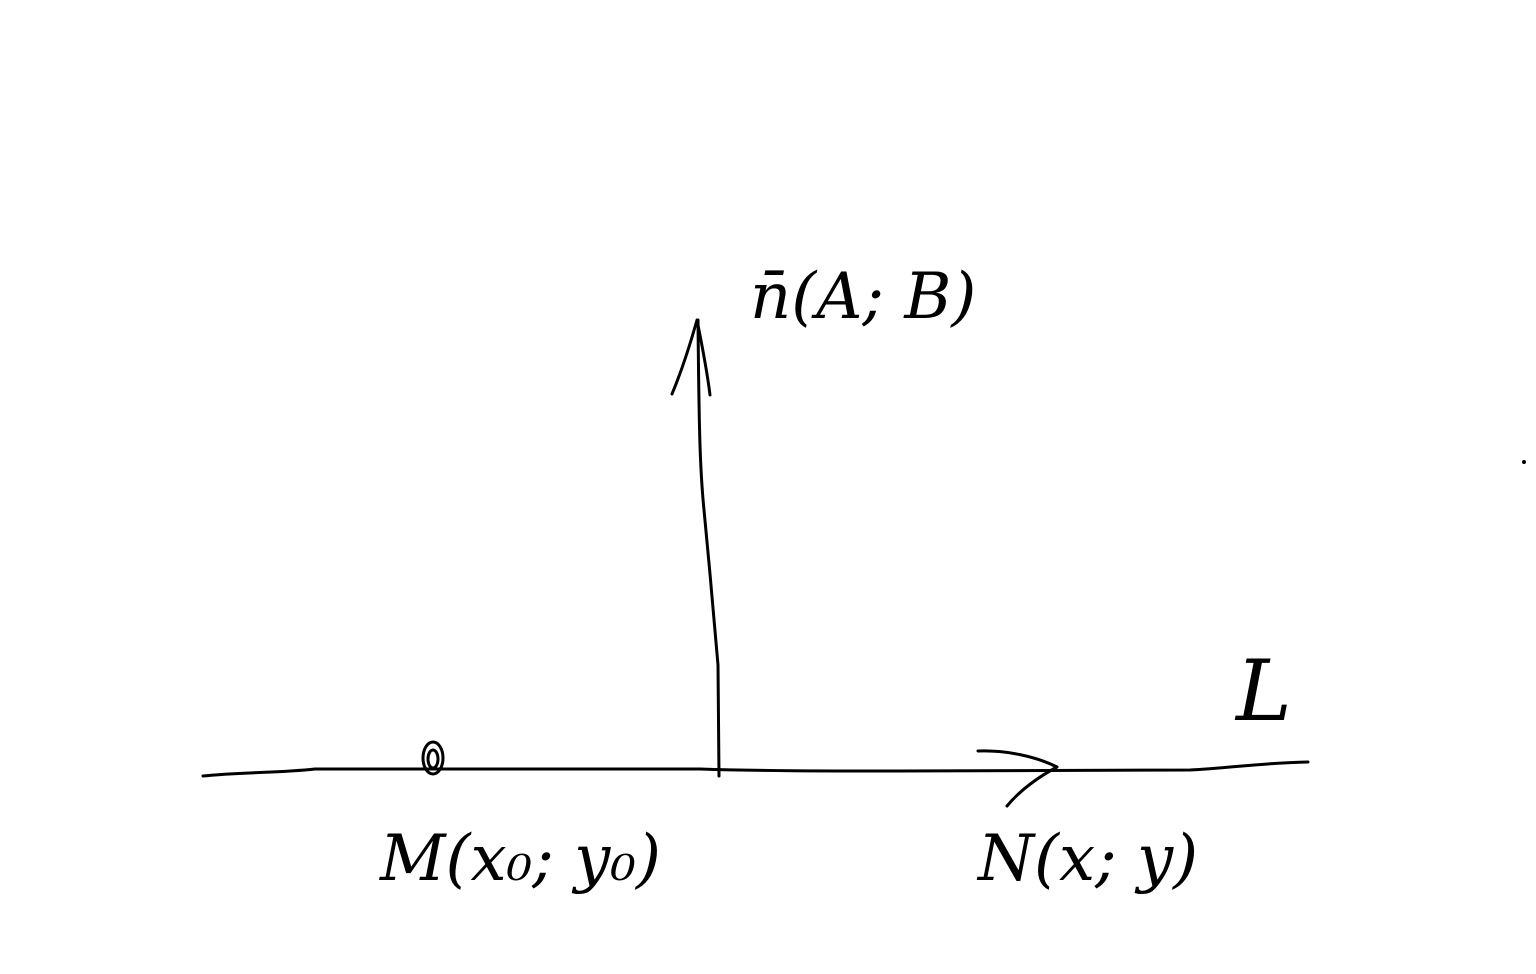 The height and width of the screenshot is (974, 1536). Describe the element at coordinates (433, 758) in the screenshot. I see `point-m-marker` at that location.